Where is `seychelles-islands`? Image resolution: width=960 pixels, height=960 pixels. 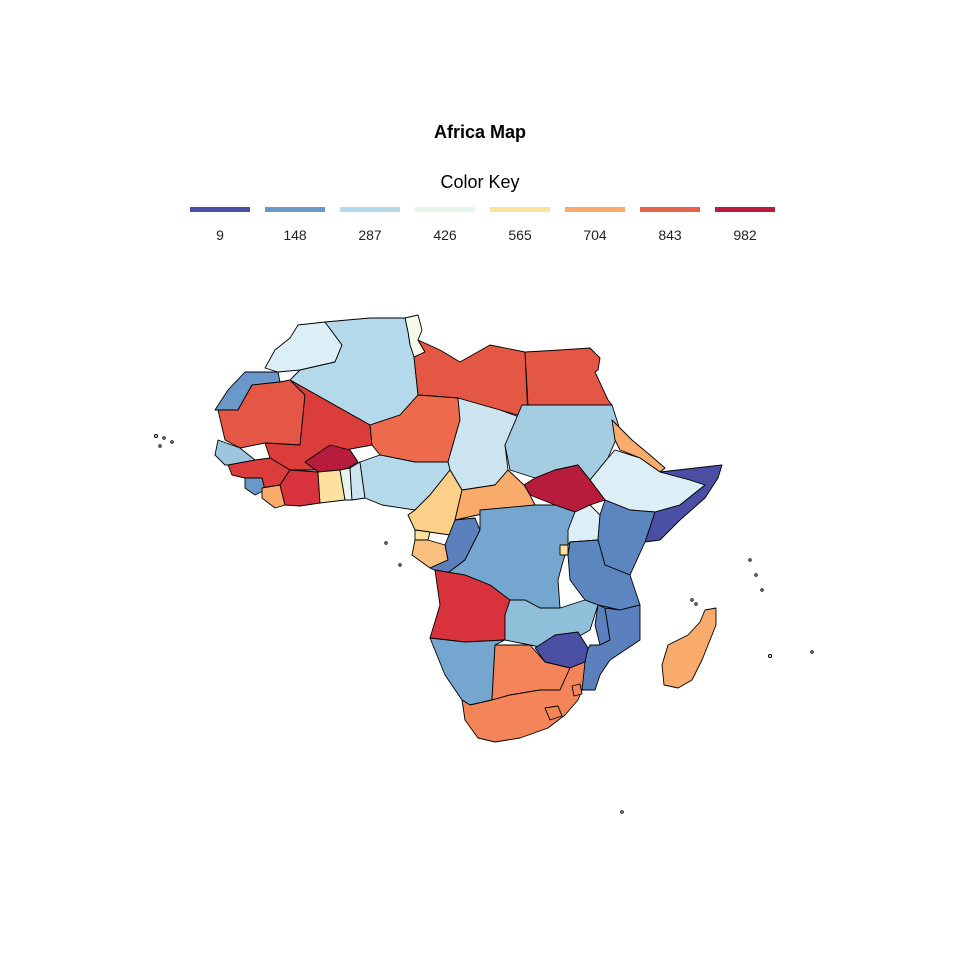 seychelles-islands is located at coordinates (756, 575).